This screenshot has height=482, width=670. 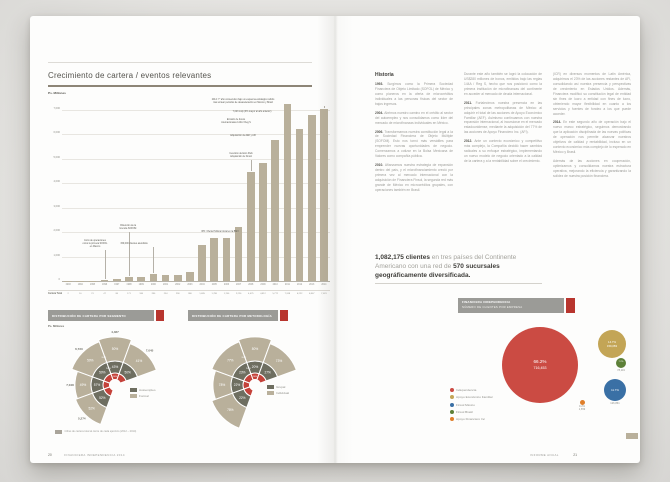 I want to click on footnote-swatch, so click(x=58, y=432).